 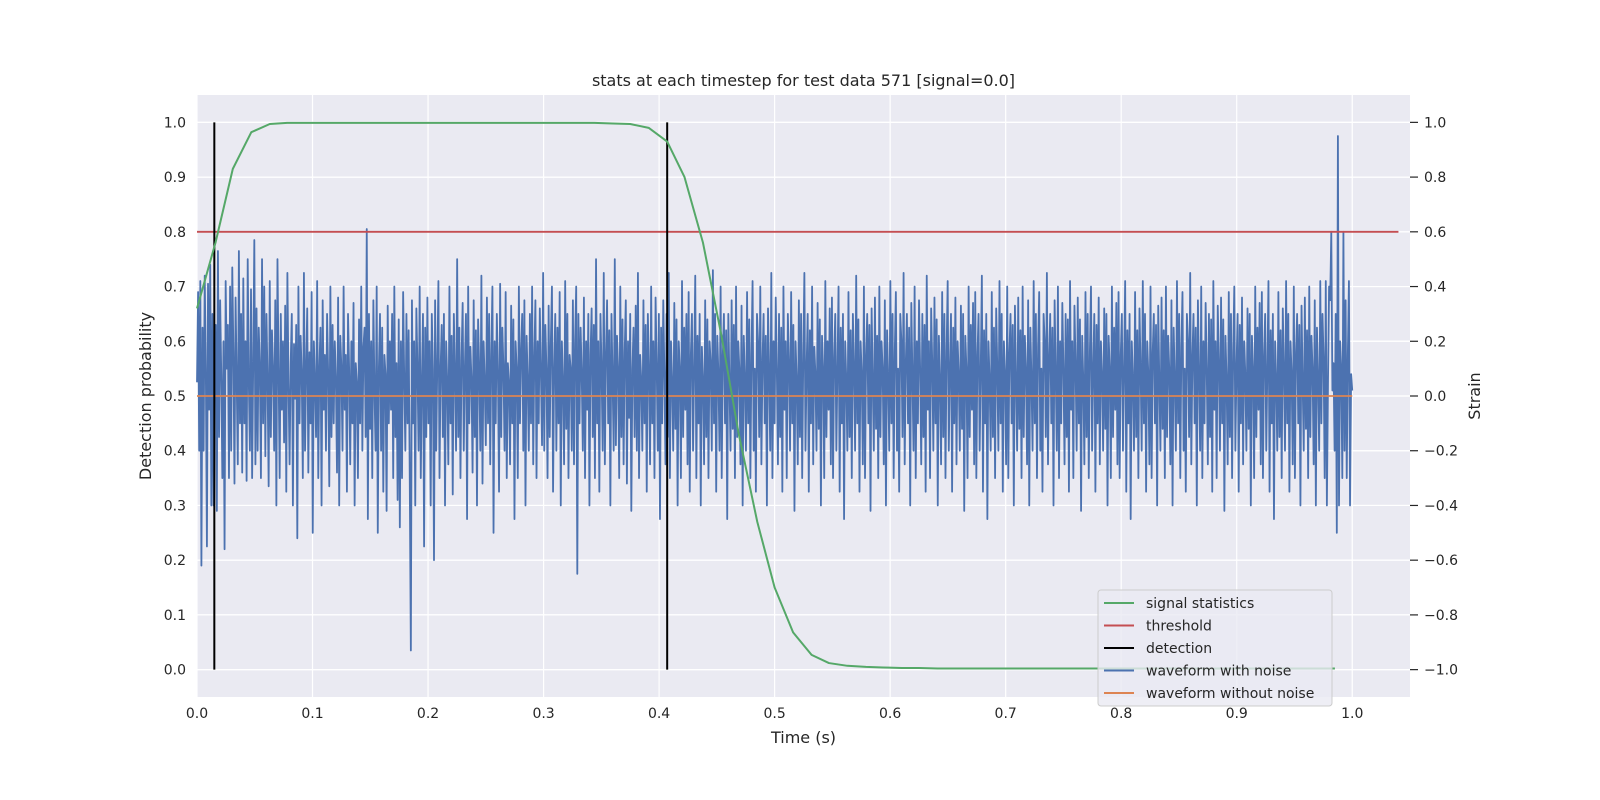 I want to click on x-tick-label: 0.2, so click(x=428, y=714).